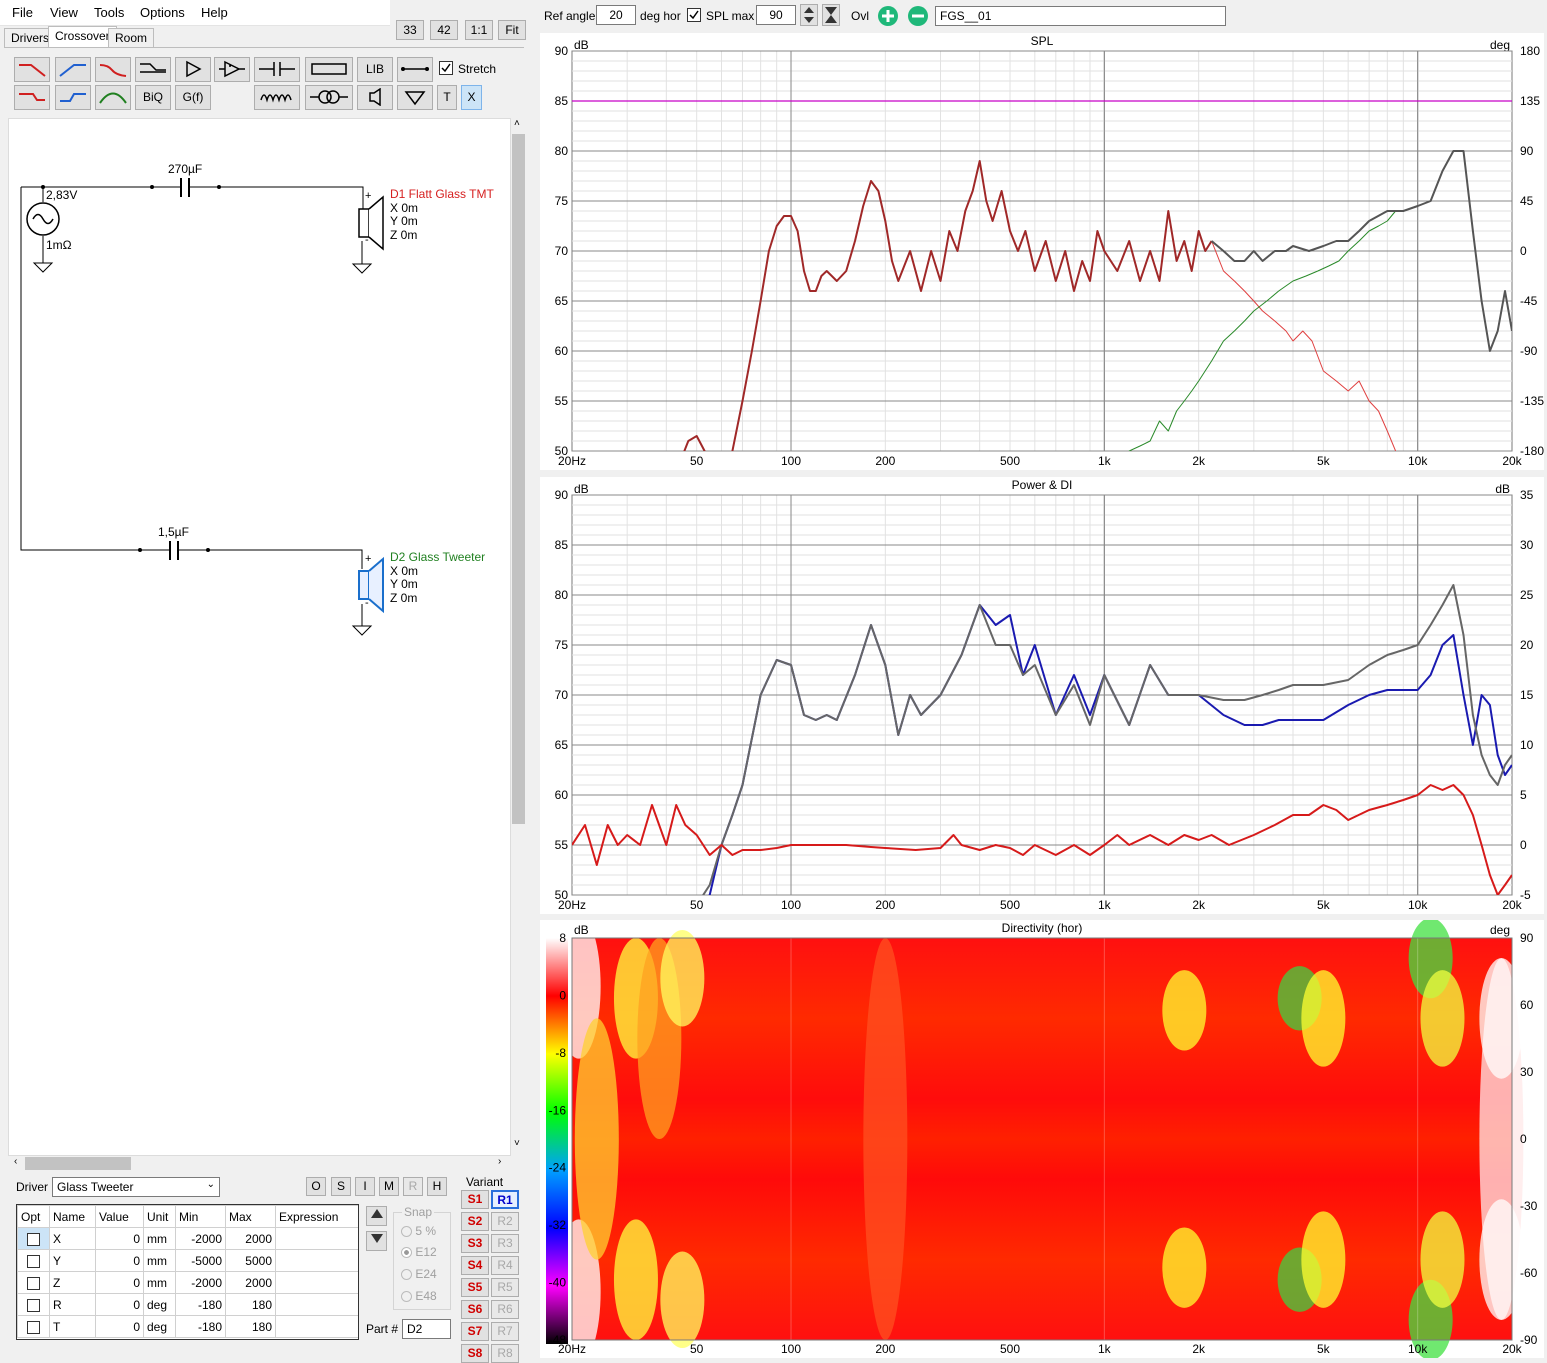 The height and width of the screenshot is (1363, 1547). What do you see at coordinates (193, 97) in the screenshot?
I see `transfer-function-button: G(f)` at bounding box center [193, 97].